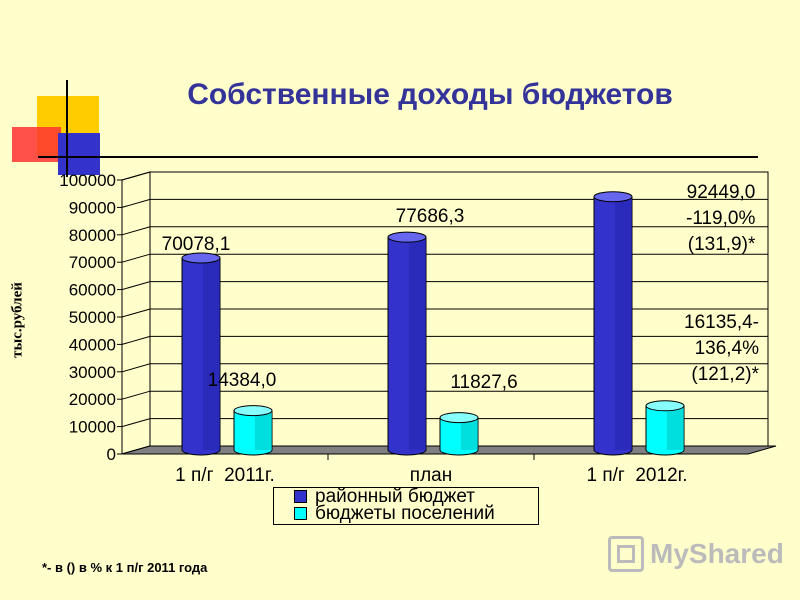  I want to click on annotation-line: -119,0%, so click(721, 218).